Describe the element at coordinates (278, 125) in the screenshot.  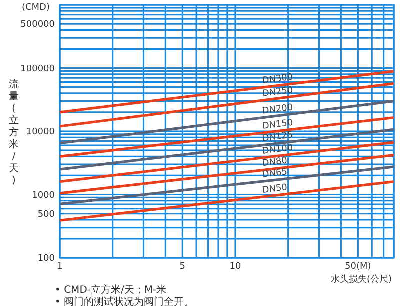
I see `text: DN150` at that location.